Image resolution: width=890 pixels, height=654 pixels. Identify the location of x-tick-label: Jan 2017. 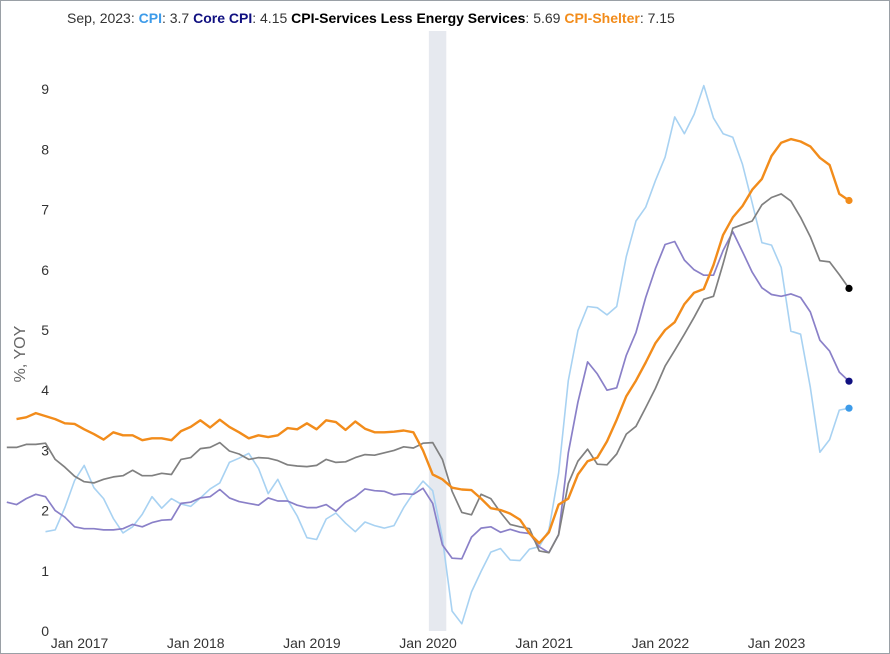
(80, 643).